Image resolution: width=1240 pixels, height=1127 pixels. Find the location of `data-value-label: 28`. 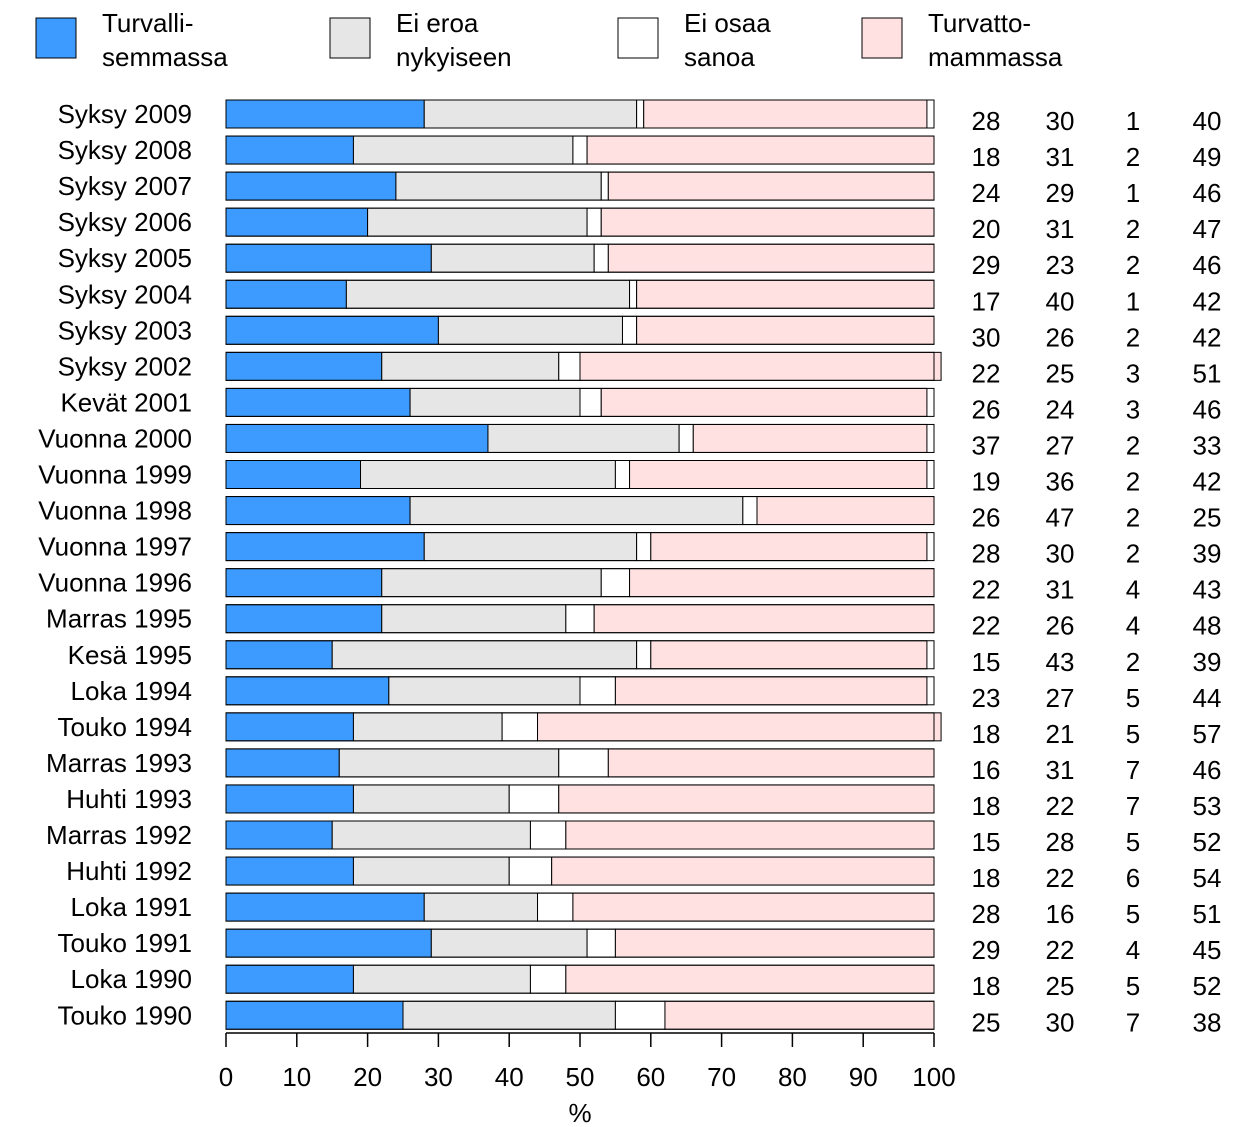

data-value-label: 28 is located at coordinates (986, 121).